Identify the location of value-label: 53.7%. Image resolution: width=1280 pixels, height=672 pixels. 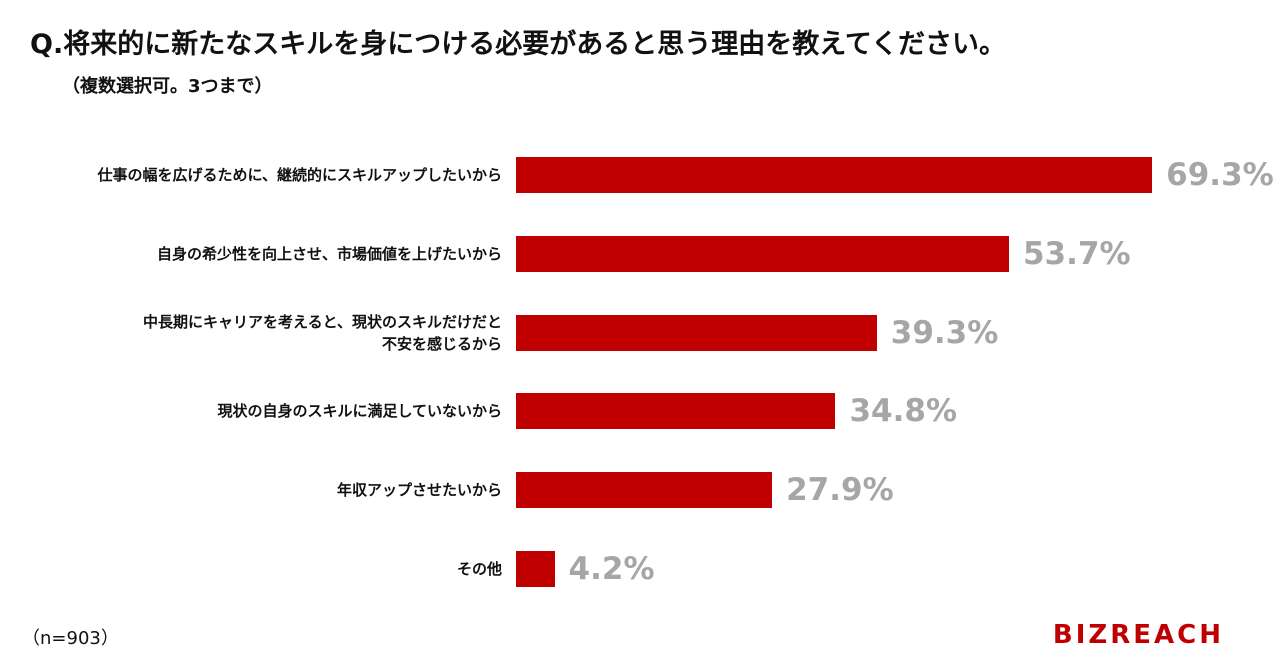
(1076, 253).